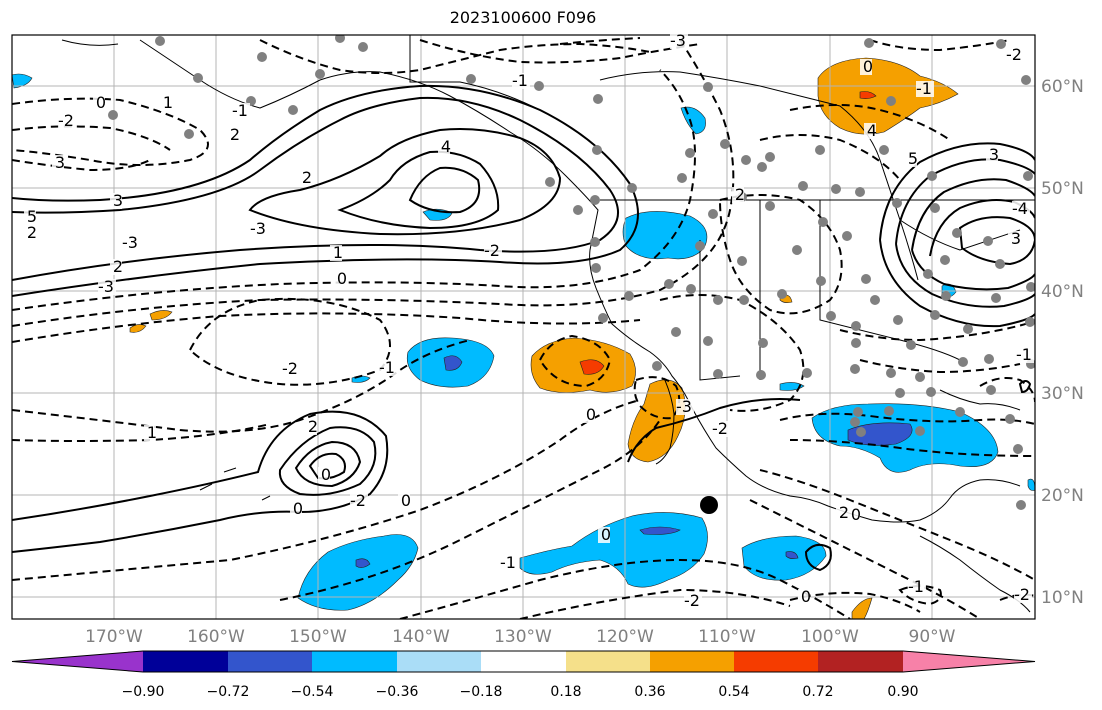 The width and height of the screenshot is (1102, 710). What do you see at coordinates (481, 692) in the screenshot?
I see `colorbar-tick-label: −0.18` at bounding box center [481, 692].